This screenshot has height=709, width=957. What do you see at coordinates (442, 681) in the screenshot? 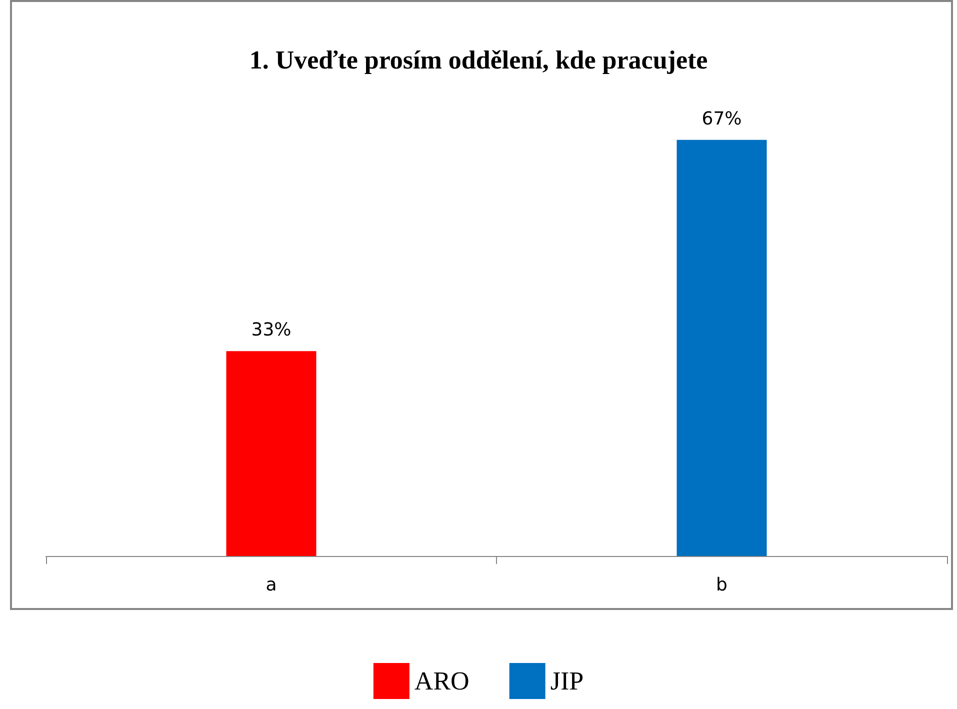
I see `legend-label: ARO` at bounding box center [442, 681].